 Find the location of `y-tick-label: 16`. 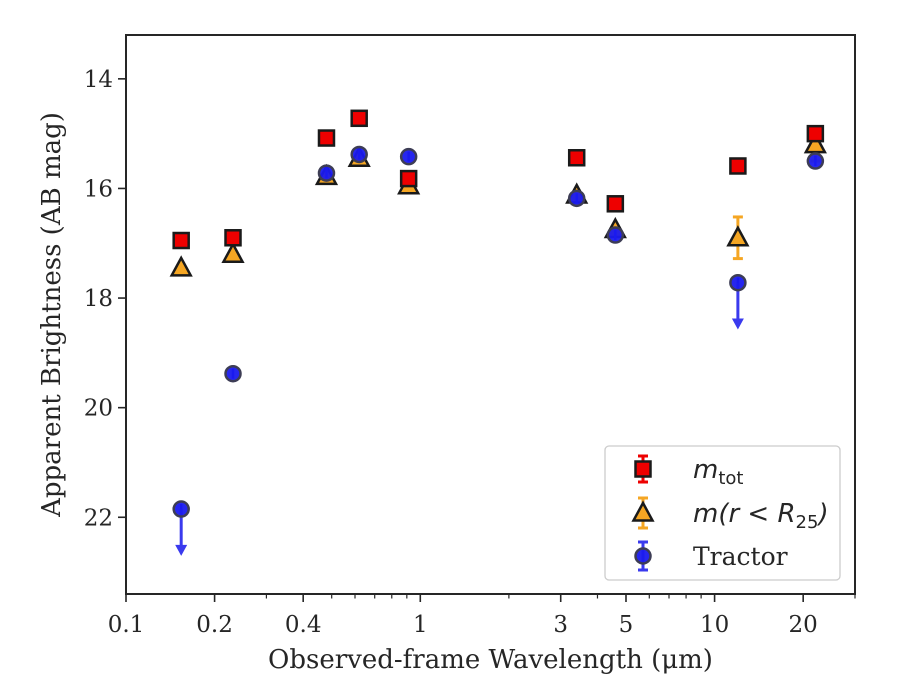

y-tick-label: 16 is located at coordinates (98, 189).